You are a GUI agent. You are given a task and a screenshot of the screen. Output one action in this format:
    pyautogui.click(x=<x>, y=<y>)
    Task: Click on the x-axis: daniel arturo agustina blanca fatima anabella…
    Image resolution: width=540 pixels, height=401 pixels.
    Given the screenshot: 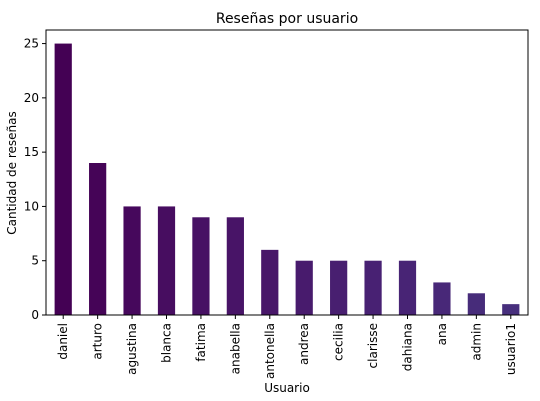 What is the action you would take?
    pyautogui.click(x=287, y=347)
    